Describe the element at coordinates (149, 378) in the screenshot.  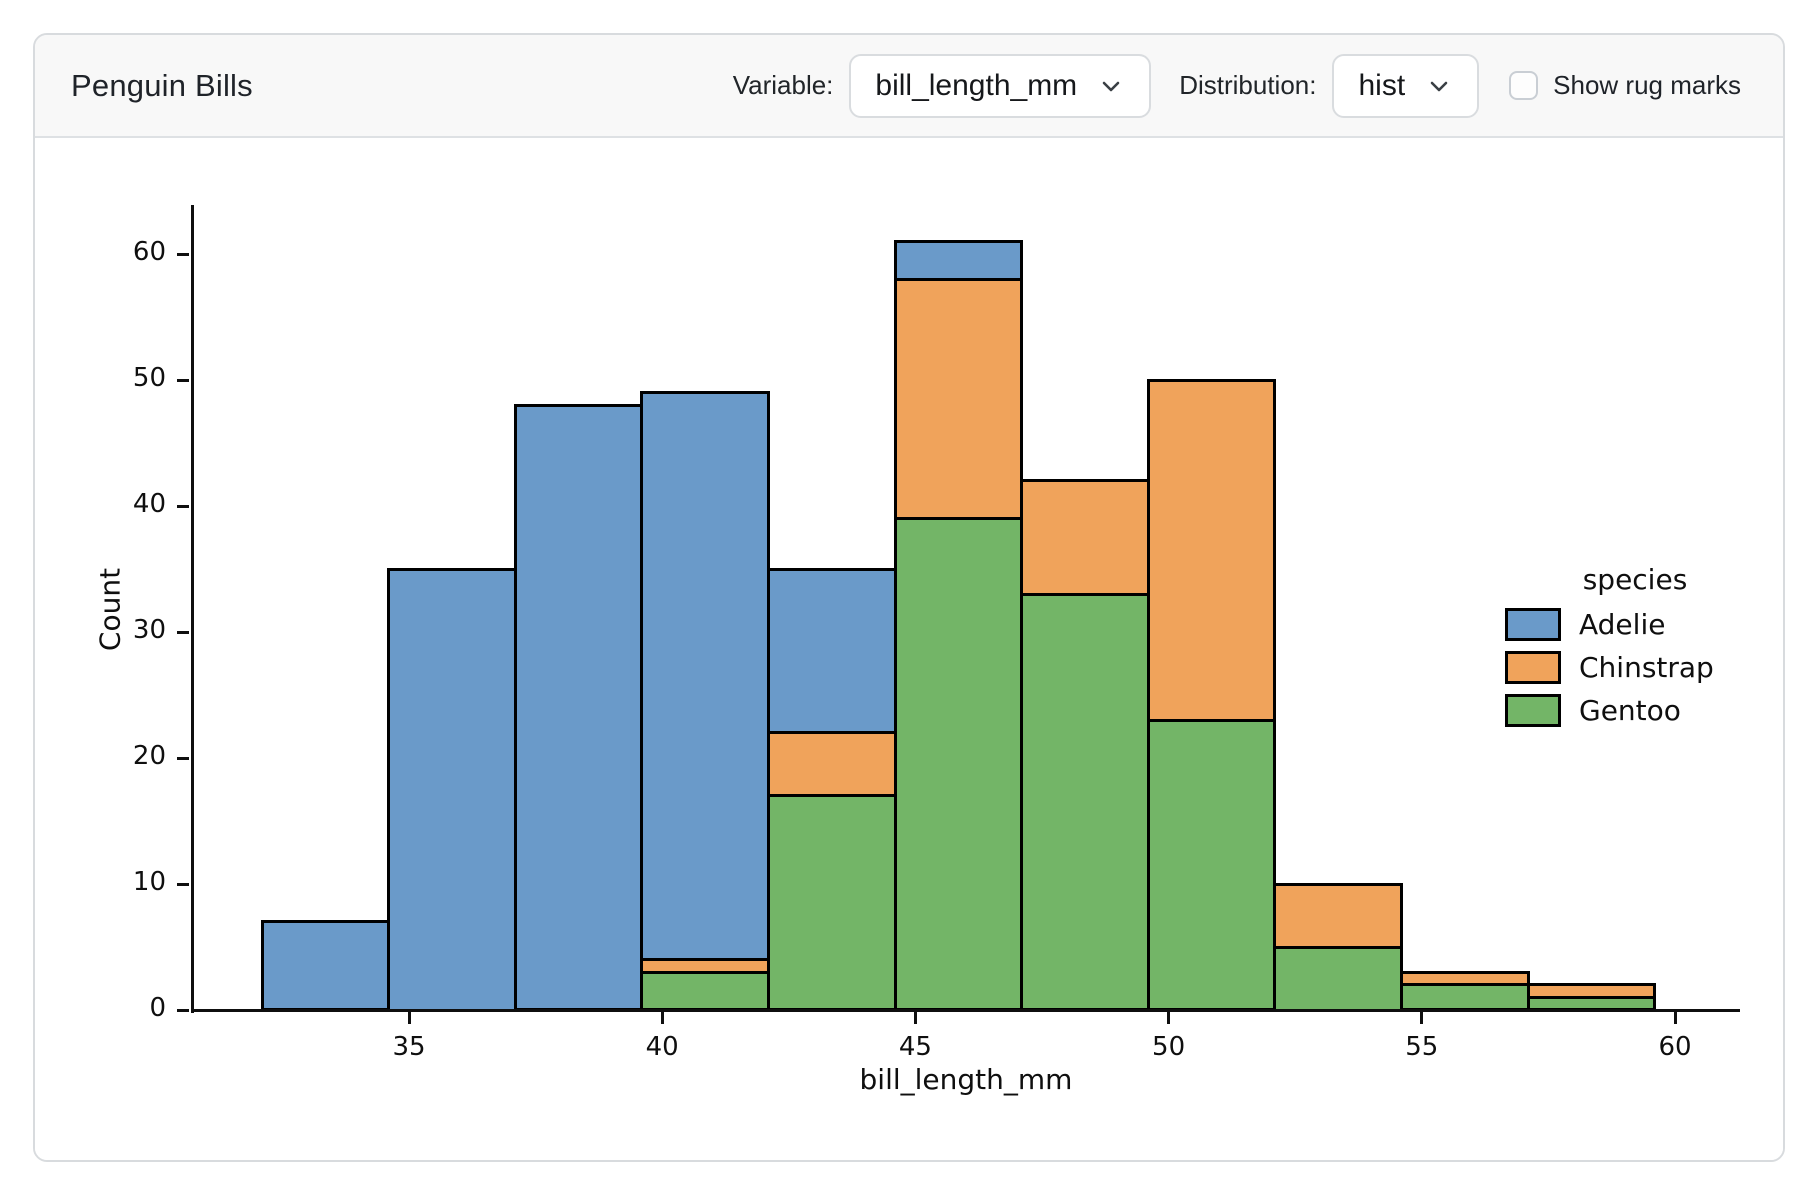
I see `y-tick-label: 50` at that location.